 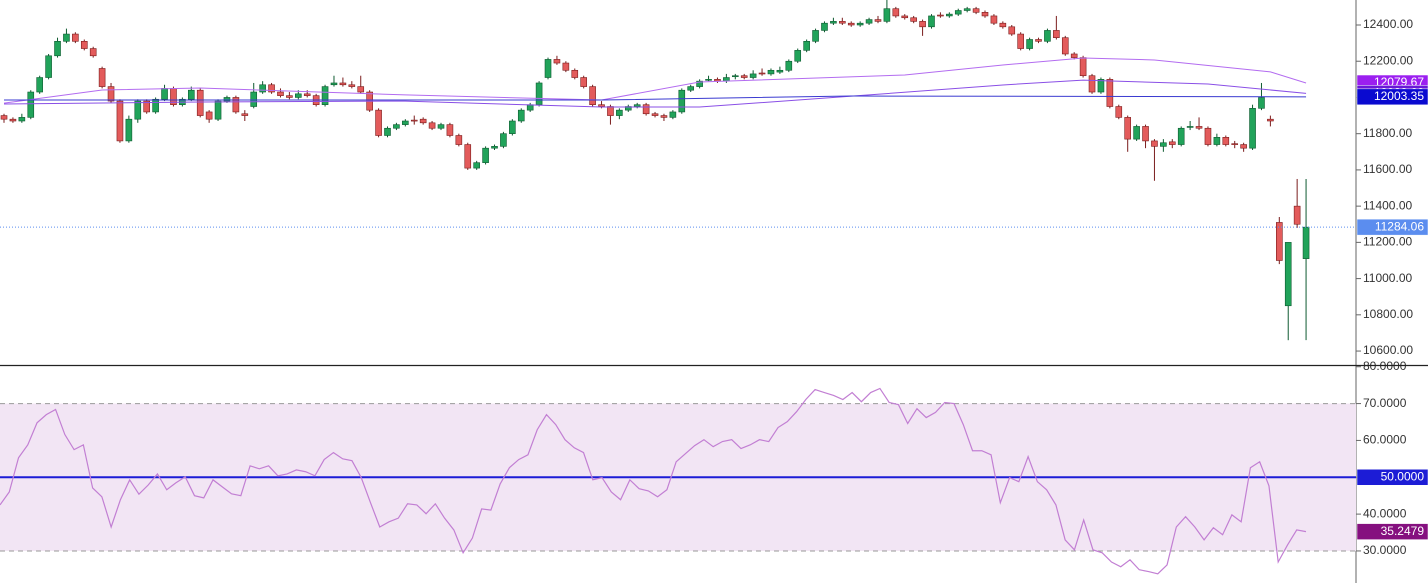 I want to click on rsi-tag-bg, so click(x=1392, y=531).